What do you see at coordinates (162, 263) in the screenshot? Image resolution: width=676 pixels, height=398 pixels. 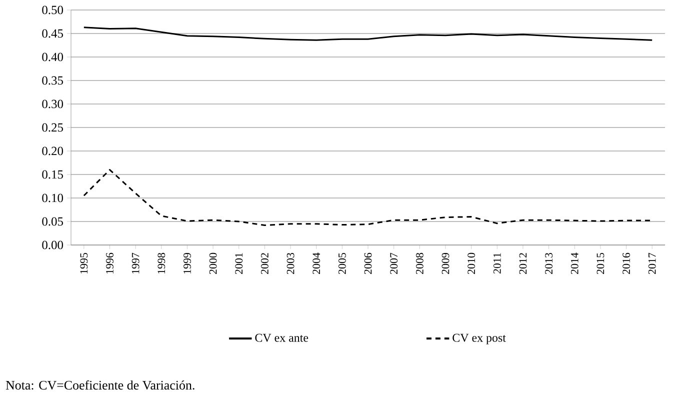 I see `x-tick-label: 1998` at bounding box center [162, 263].